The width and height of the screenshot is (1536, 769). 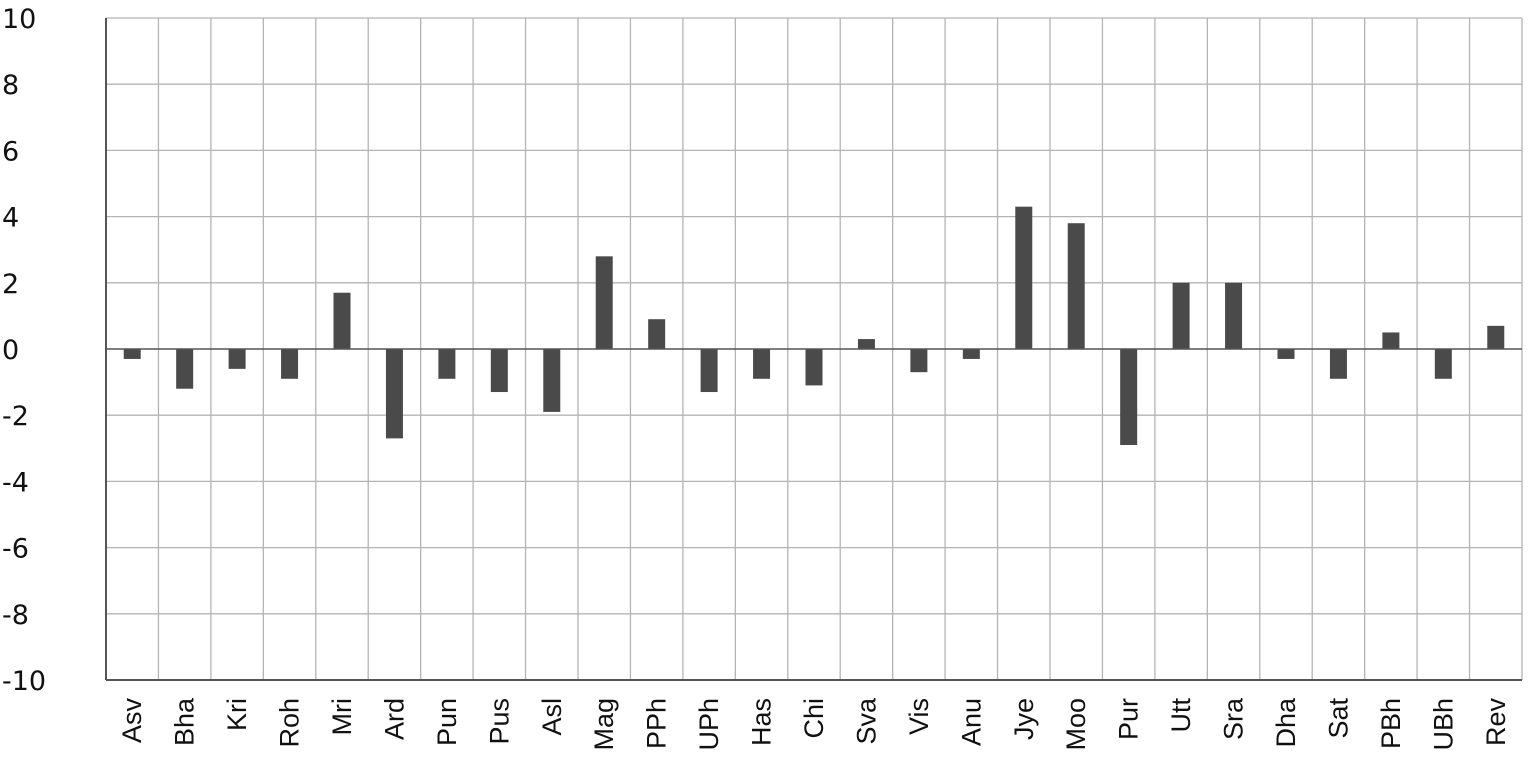 I want to click on x-category-label: Sra, so click(x=1234, y=718).